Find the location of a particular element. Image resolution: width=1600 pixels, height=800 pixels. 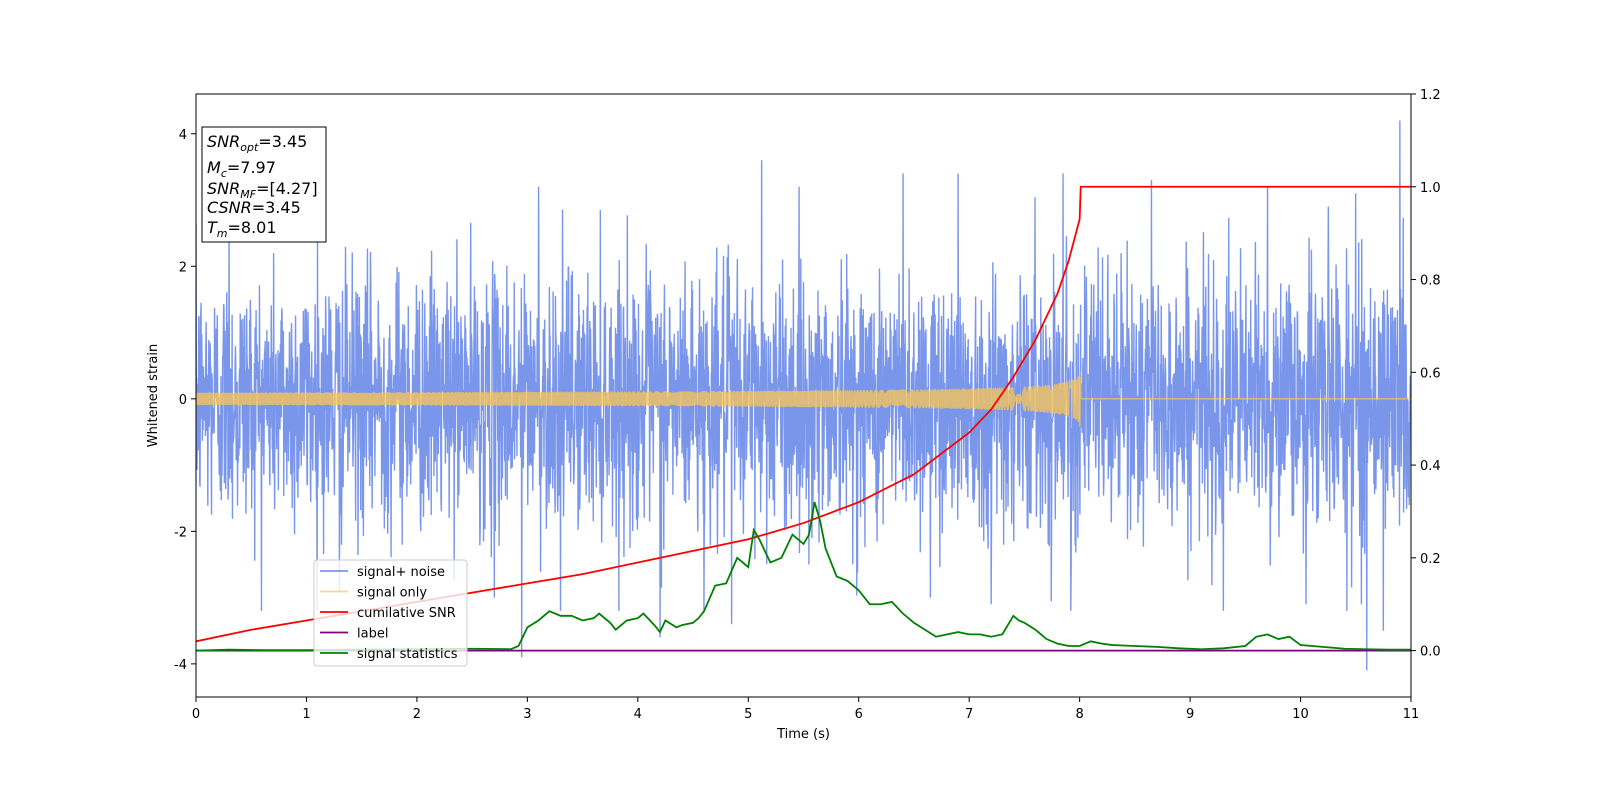

x-axis-label: Time (s) is located at coordinates (803, 734).